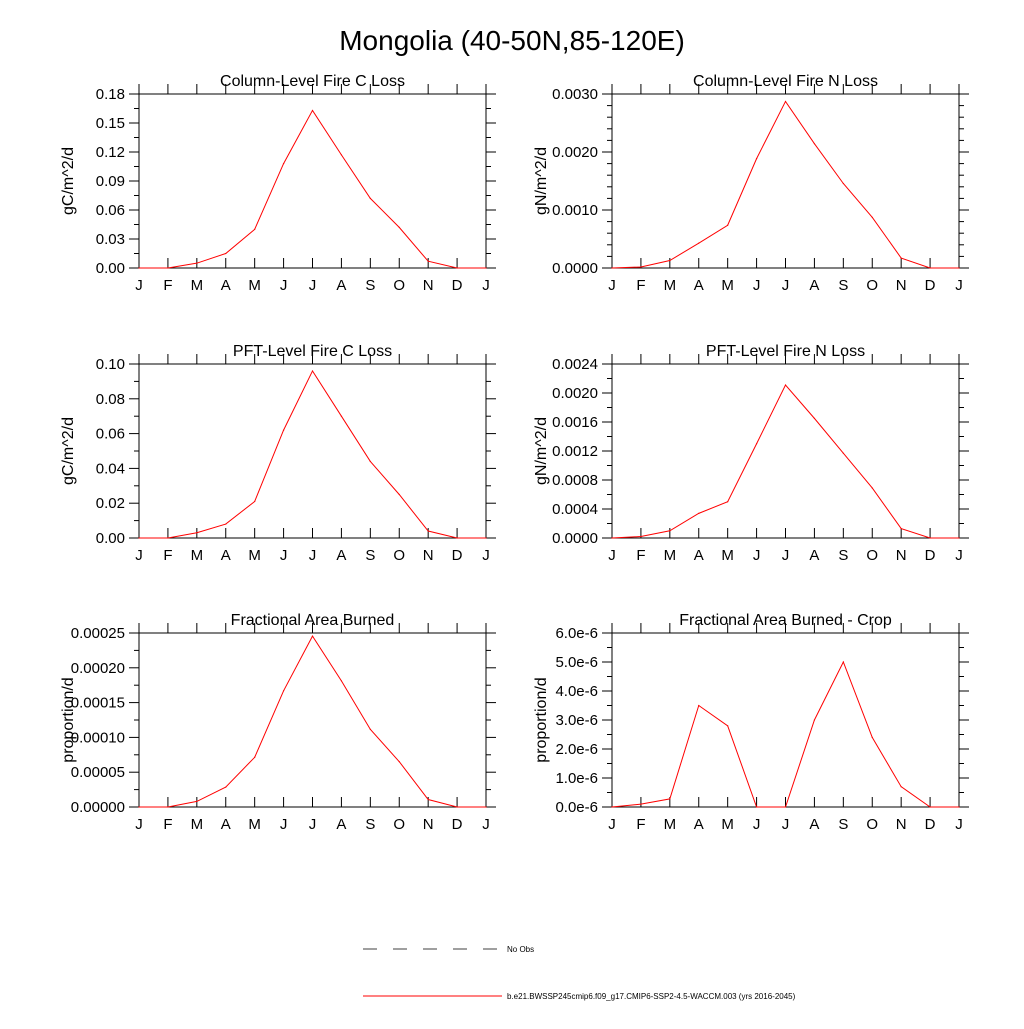 The width and height of the screenshot is (1024, 1029). I want to click on chart-title: Column-Level Fire N Loss, so click(785, 81).